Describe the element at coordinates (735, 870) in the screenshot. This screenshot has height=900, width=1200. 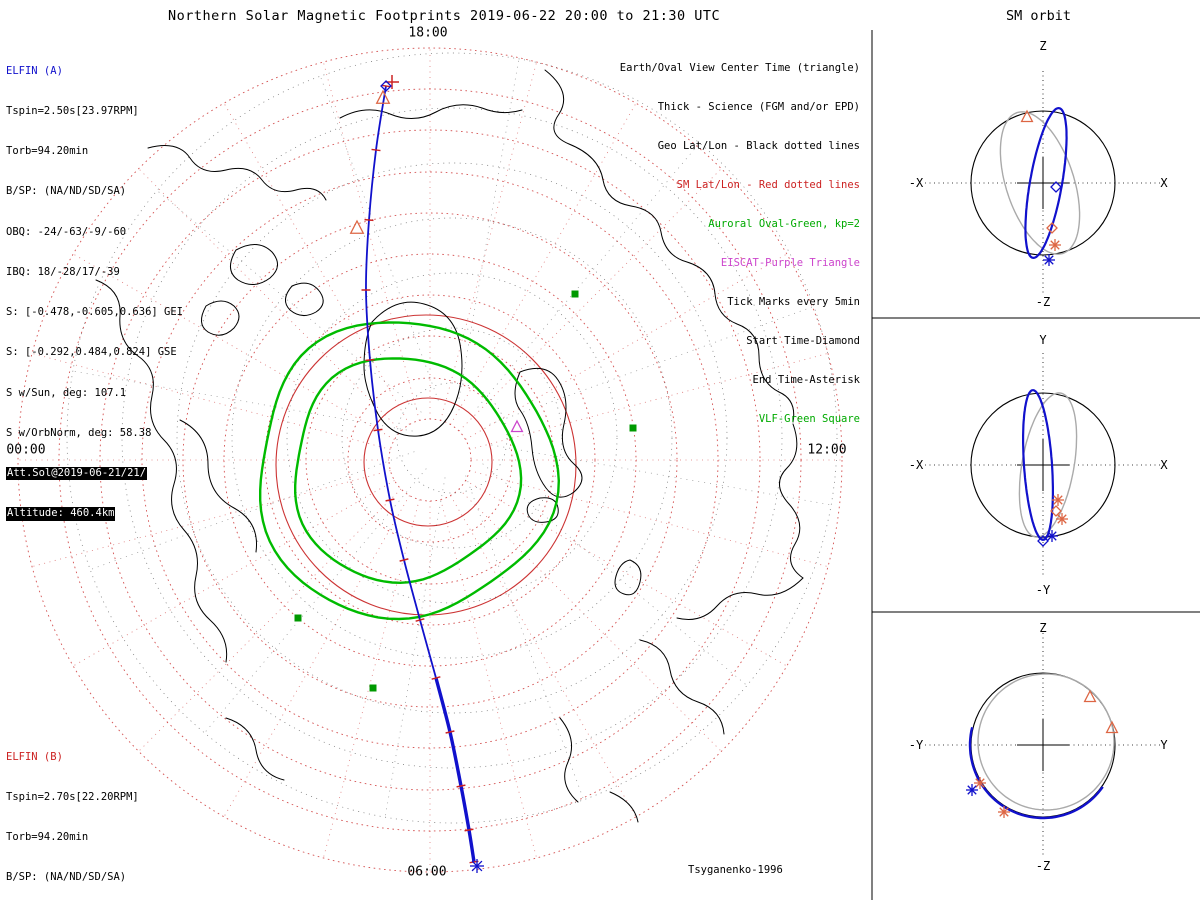
I see `model-label: Tsyganenko-1996` at that location.